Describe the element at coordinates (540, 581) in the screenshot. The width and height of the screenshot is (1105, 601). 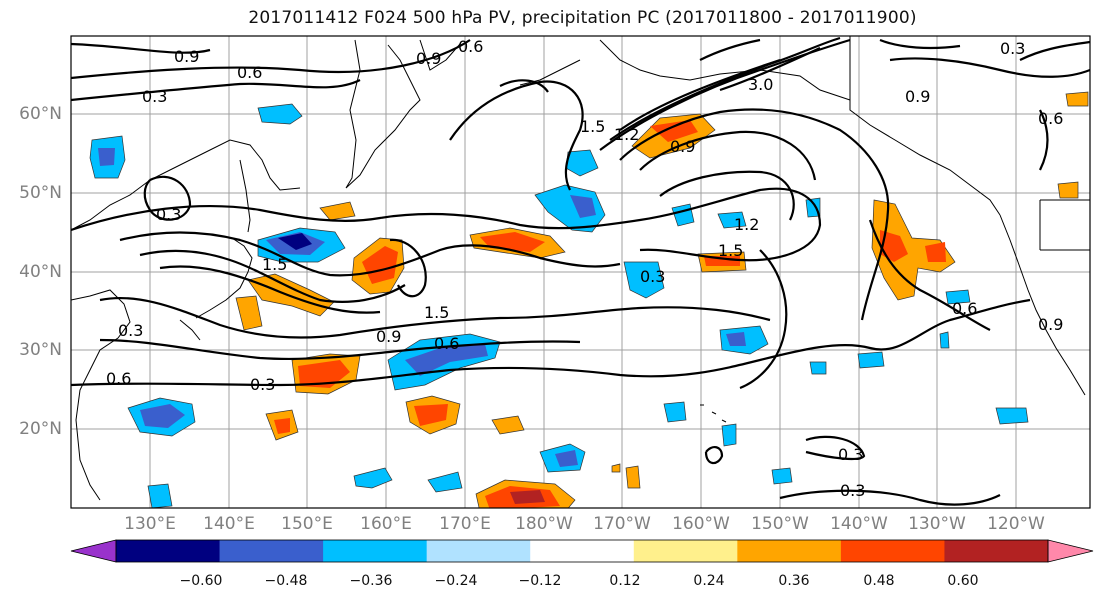
I see `colorbar-tick-label: −0.12` at that location.